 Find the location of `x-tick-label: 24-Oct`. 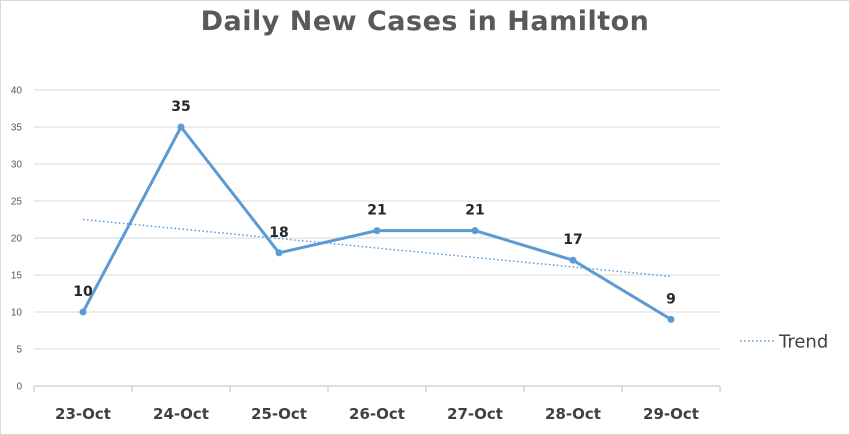

x-tick-label: 24-Oct is located at coordinates (181, 414).